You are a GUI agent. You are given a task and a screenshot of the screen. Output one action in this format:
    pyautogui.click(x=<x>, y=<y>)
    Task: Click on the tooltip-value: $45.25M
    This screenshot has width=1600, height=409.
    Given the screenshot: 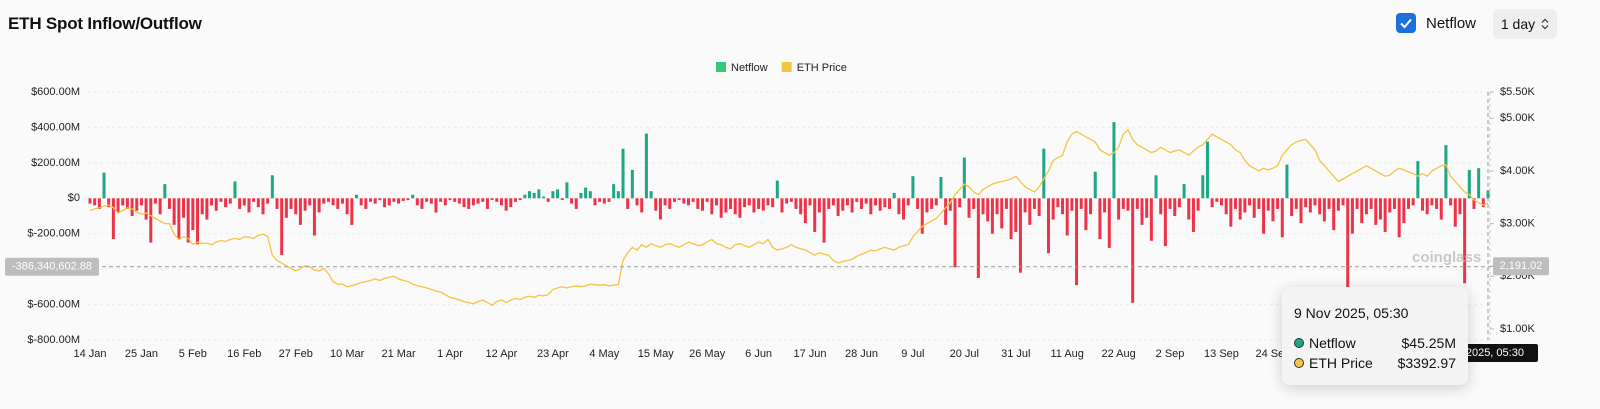 What is the action you would take?
    pyautogui.click(x=1428, y=343)
    